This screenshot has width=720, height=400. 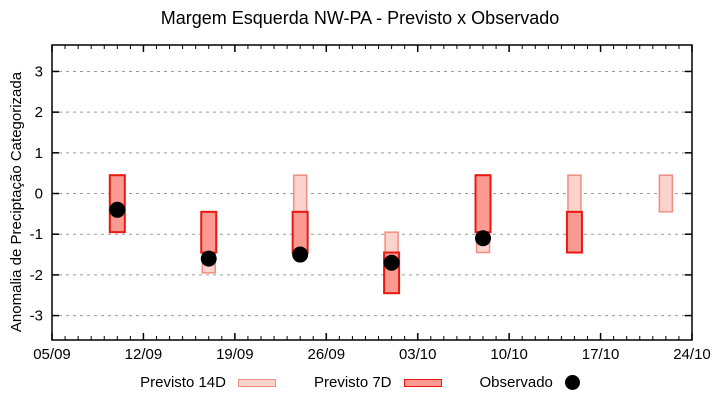 I want to click on x-tick-label: 10/10, so click(x=509, y=354).